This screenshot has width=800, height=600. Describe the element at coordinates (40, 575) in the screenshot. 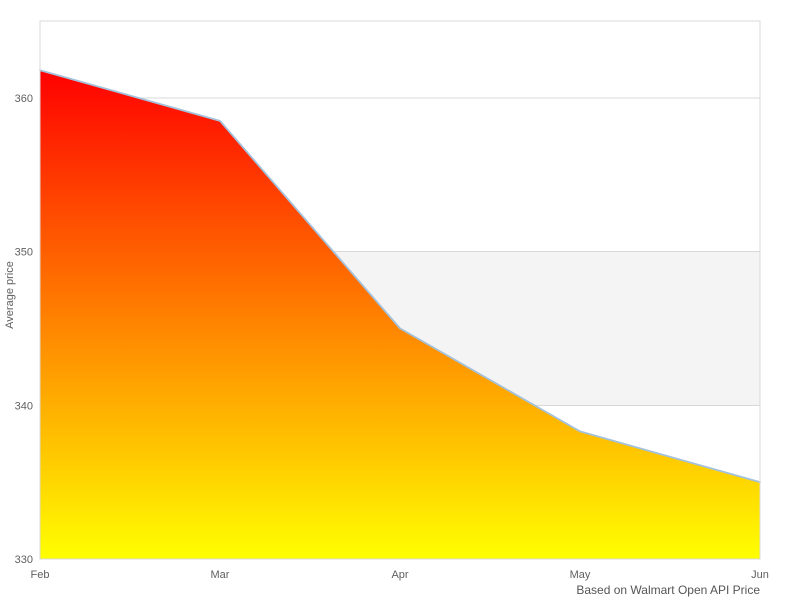

I see `x-tick-label-feb: Feb` at that location.